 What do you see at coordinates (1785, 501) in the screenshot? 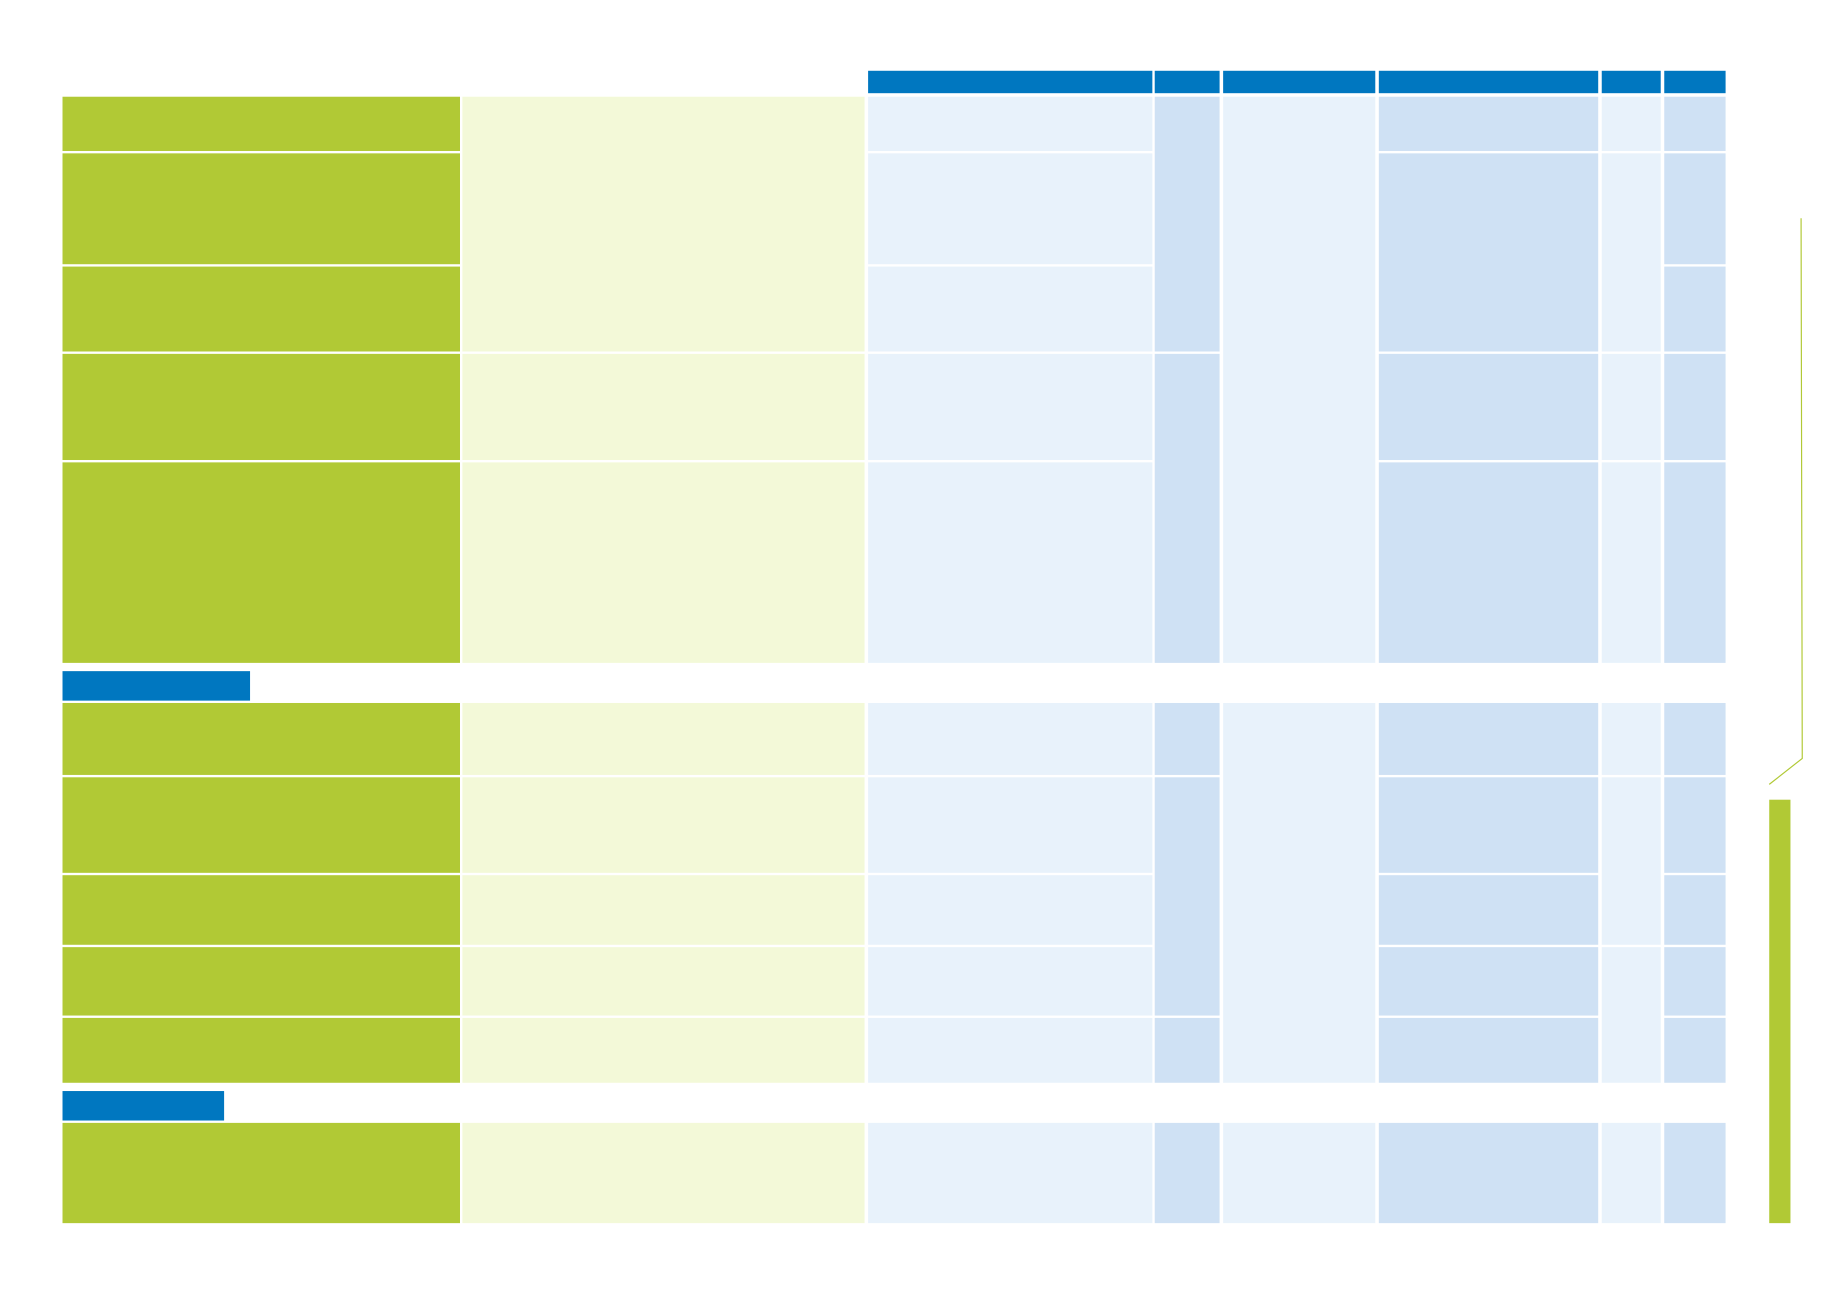
I see `side-bracket` at bounding box center [1785, 501].